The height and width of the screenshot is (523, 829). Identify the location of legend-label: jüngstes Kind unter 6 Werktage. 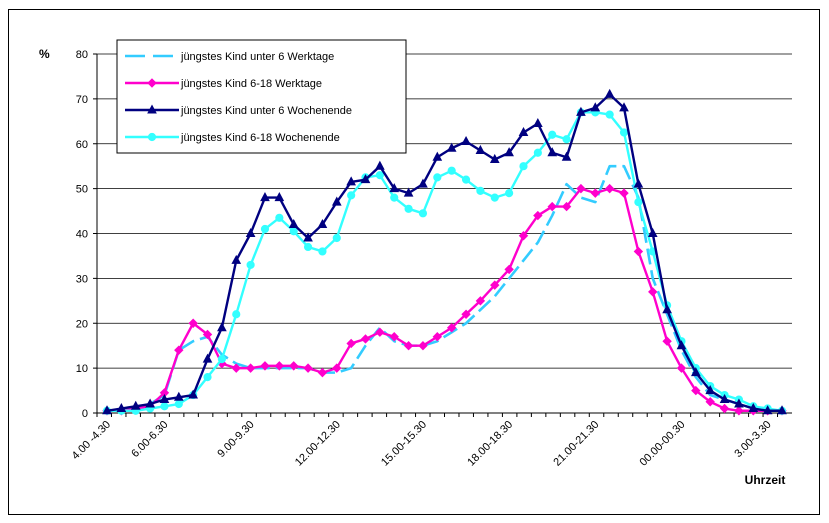
(257, 57).